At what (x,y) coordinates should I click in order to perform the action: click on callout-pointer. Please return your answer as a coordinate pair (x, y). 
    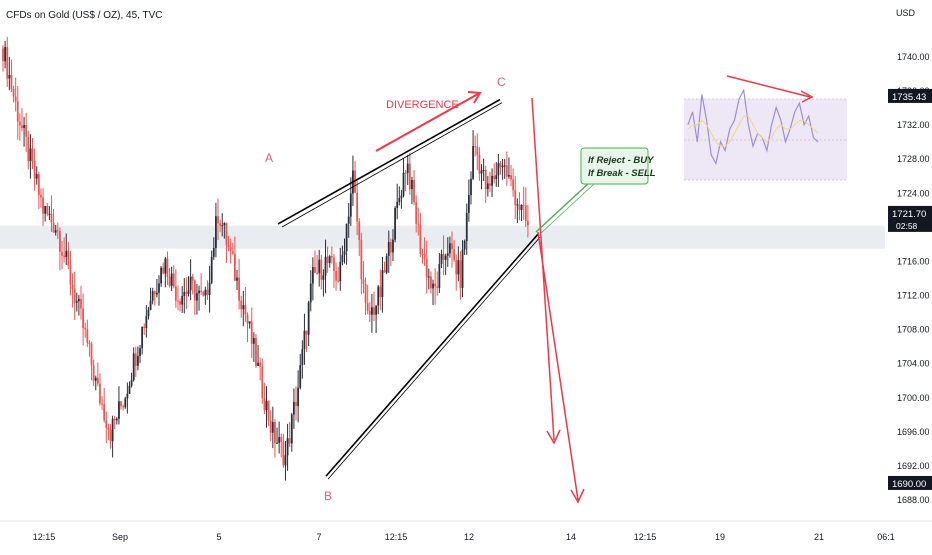
    Looking at the image, I should click on (563, 207).